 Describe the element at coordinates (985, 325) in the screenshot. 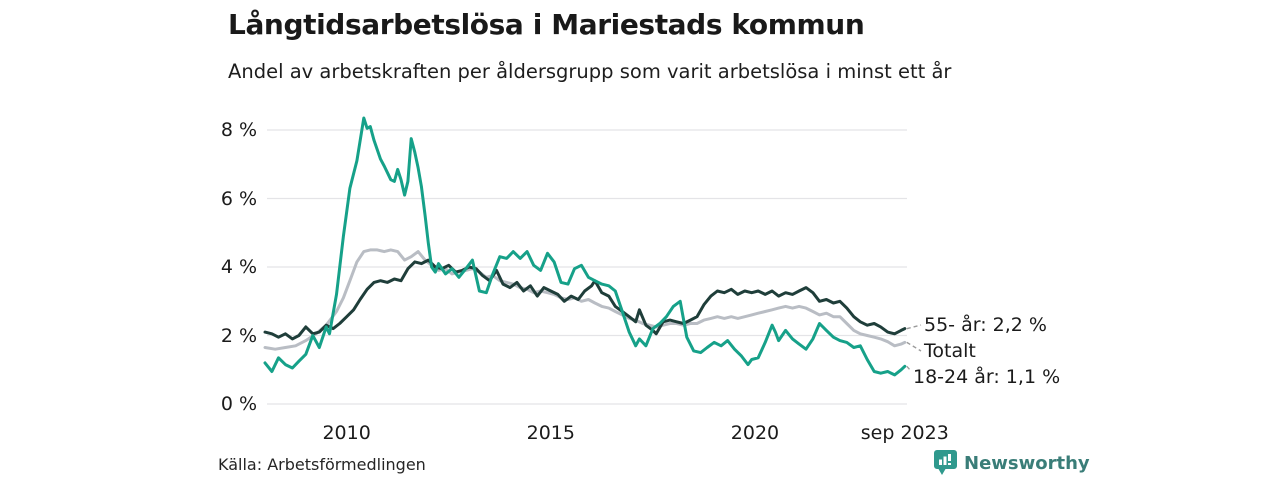

I see `series-end-label-55-ar: 55- år: 2,2 %` at that location.